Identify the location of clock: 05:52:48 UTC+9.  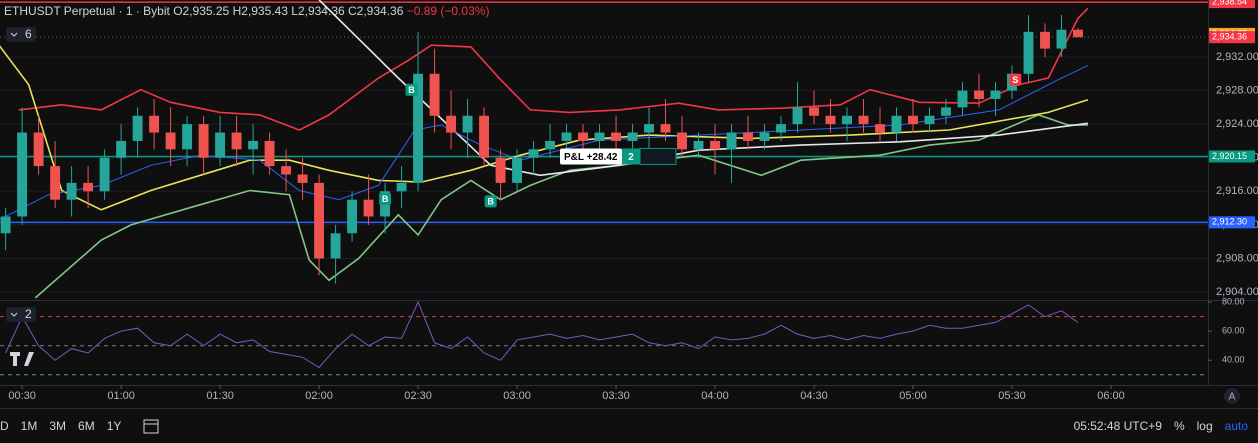
(1117, 426).